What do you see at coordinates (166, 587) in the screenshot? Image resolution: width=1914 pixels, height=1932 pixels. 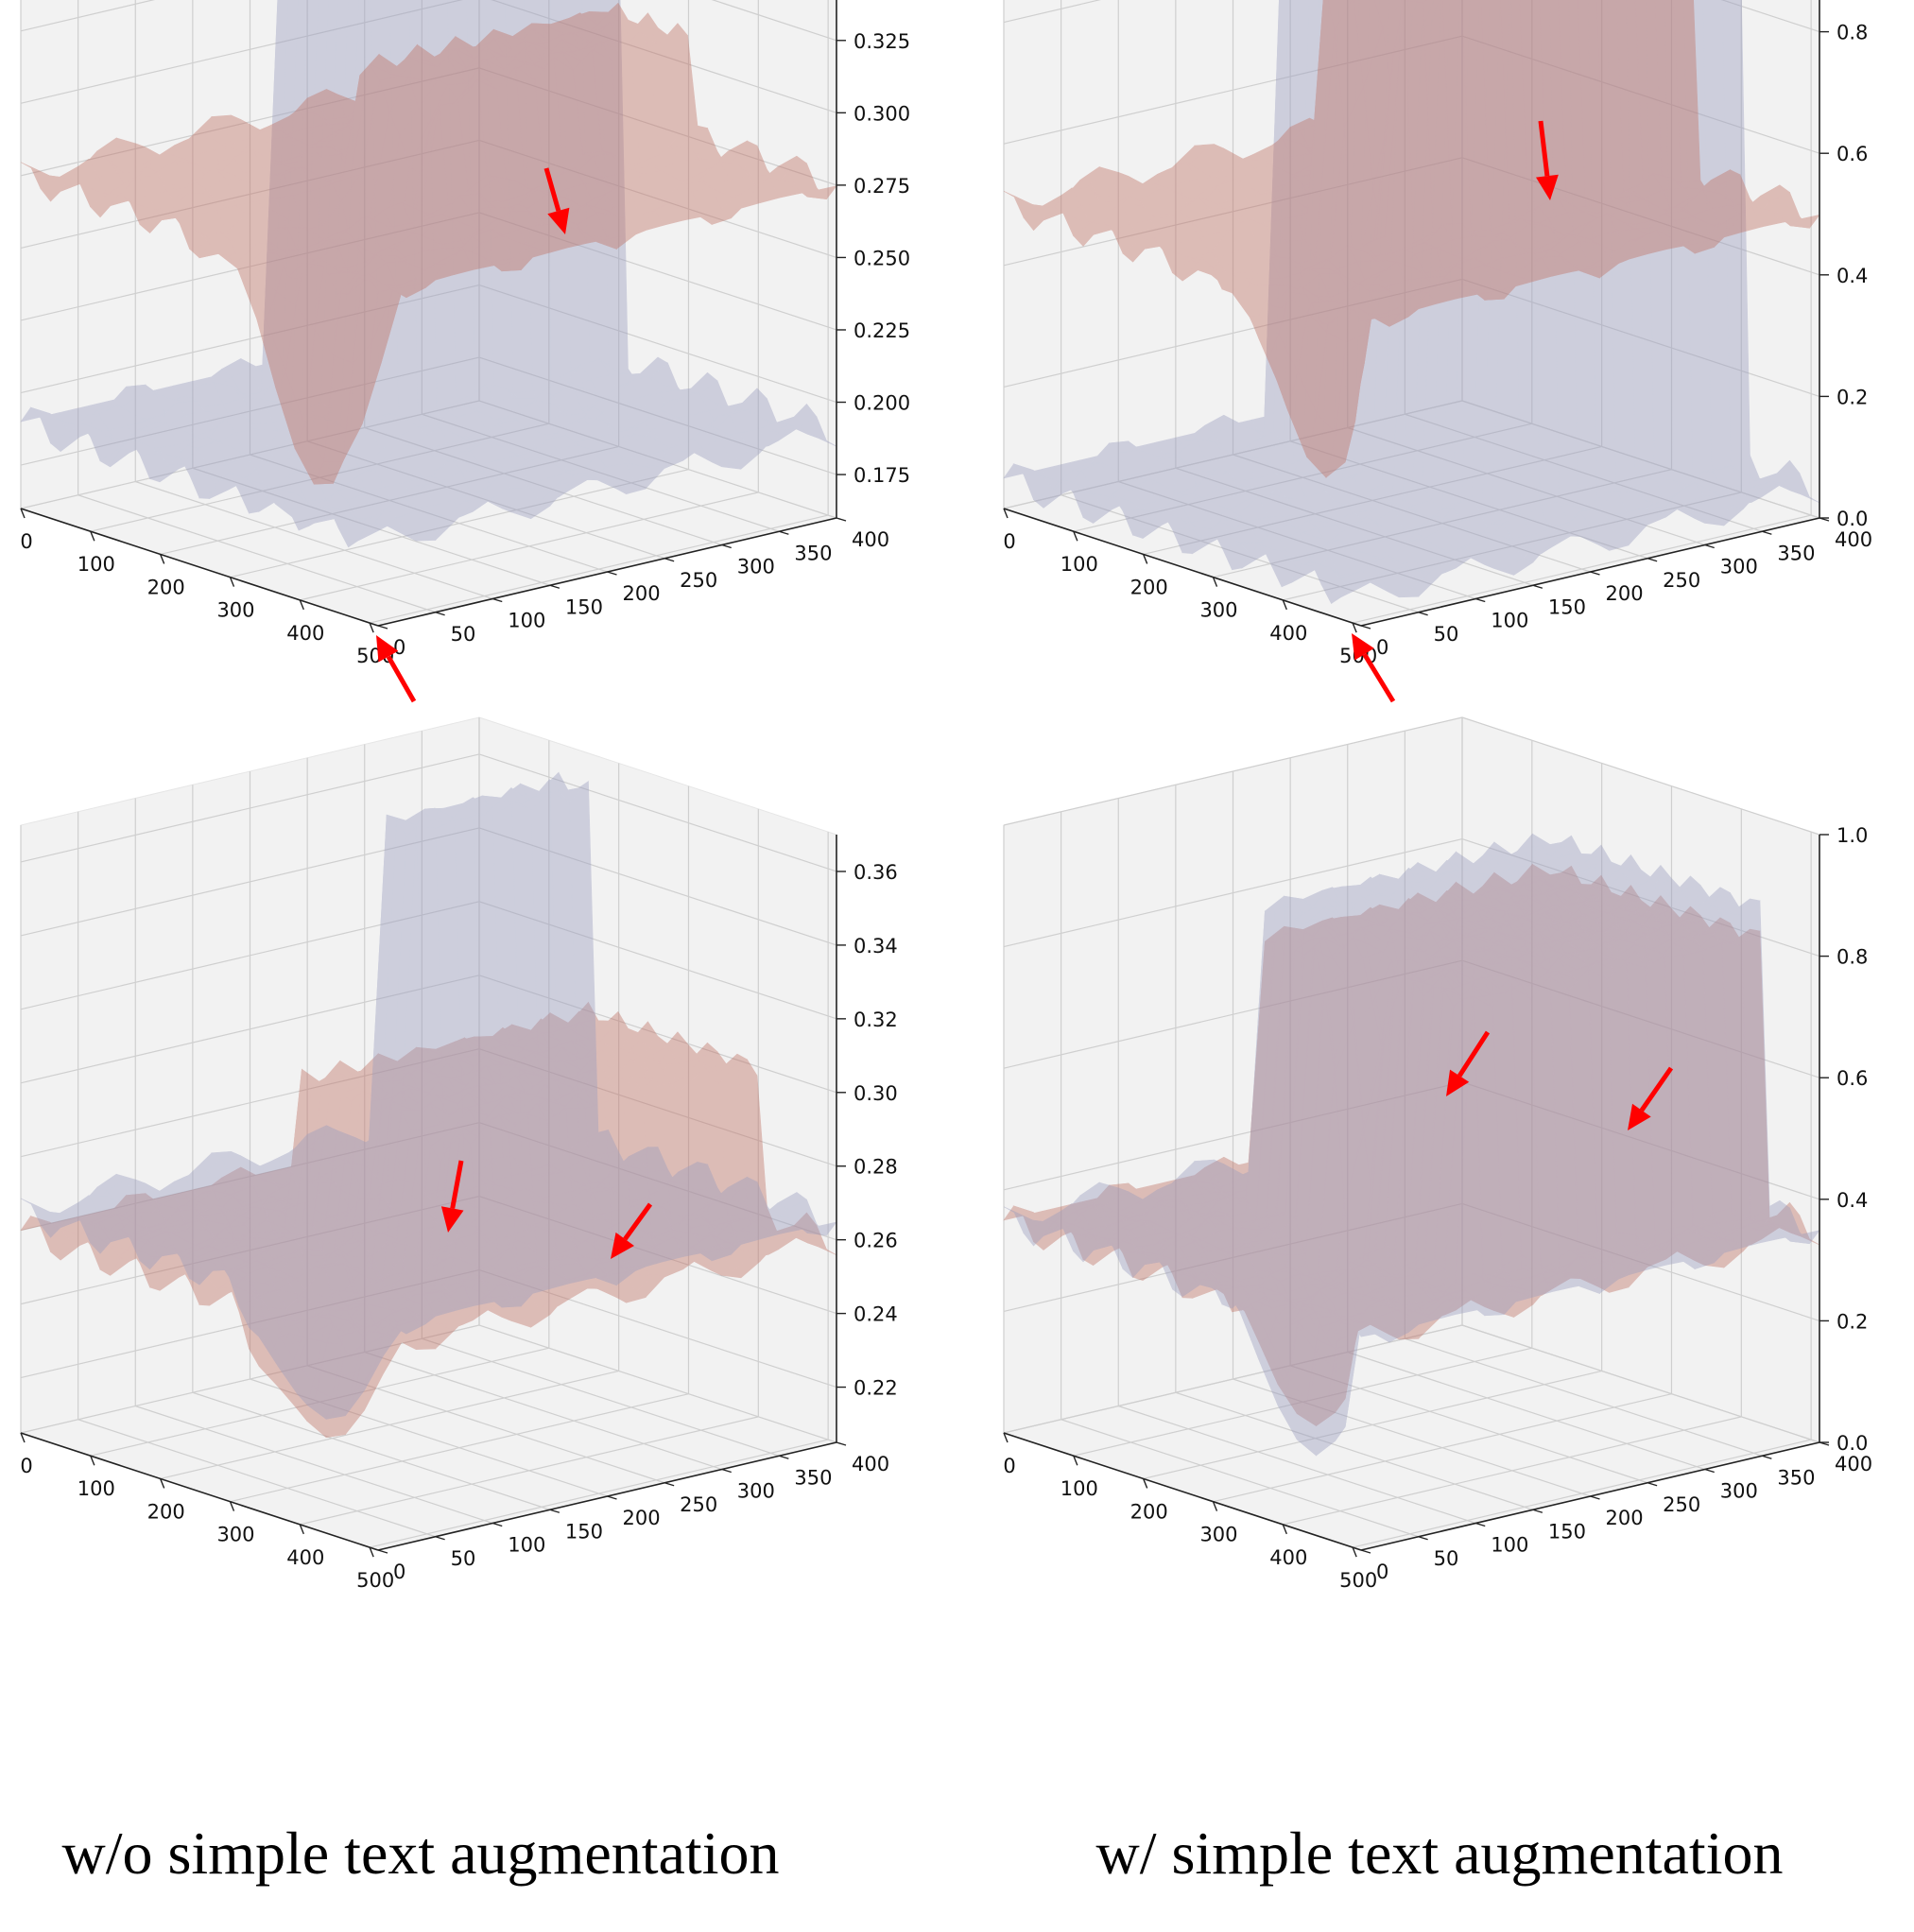 I see `x-tick-label: 200` at bounding box center [166, 587].